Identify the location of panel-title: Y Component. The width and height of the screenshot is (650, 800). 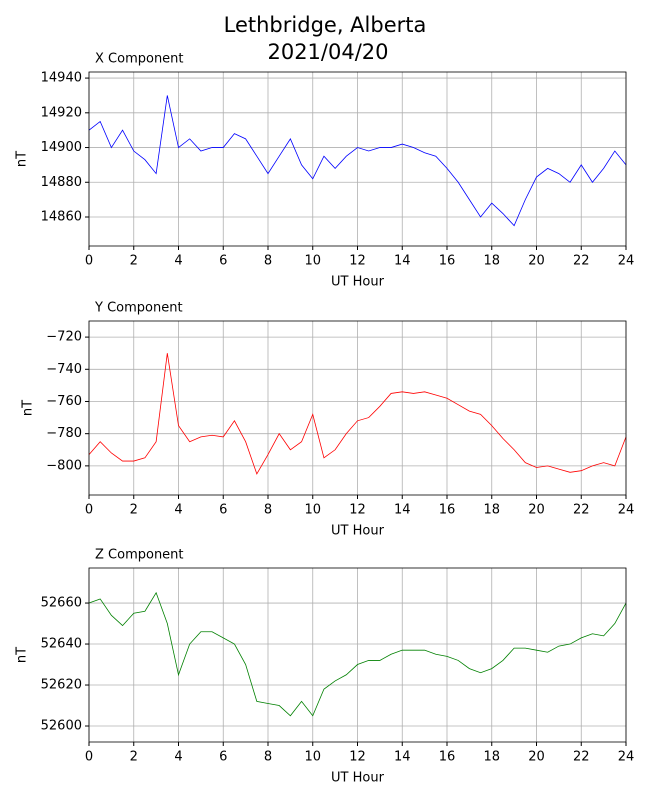
(138, 308).